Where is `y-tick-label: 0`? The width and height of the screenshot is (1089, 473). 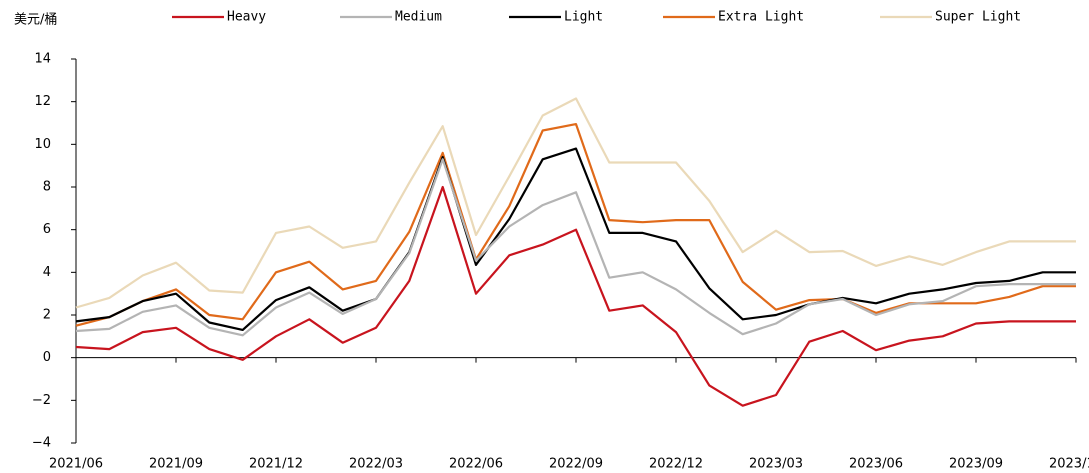
y-tick-label: 0 is located at coordinates (47, 357).